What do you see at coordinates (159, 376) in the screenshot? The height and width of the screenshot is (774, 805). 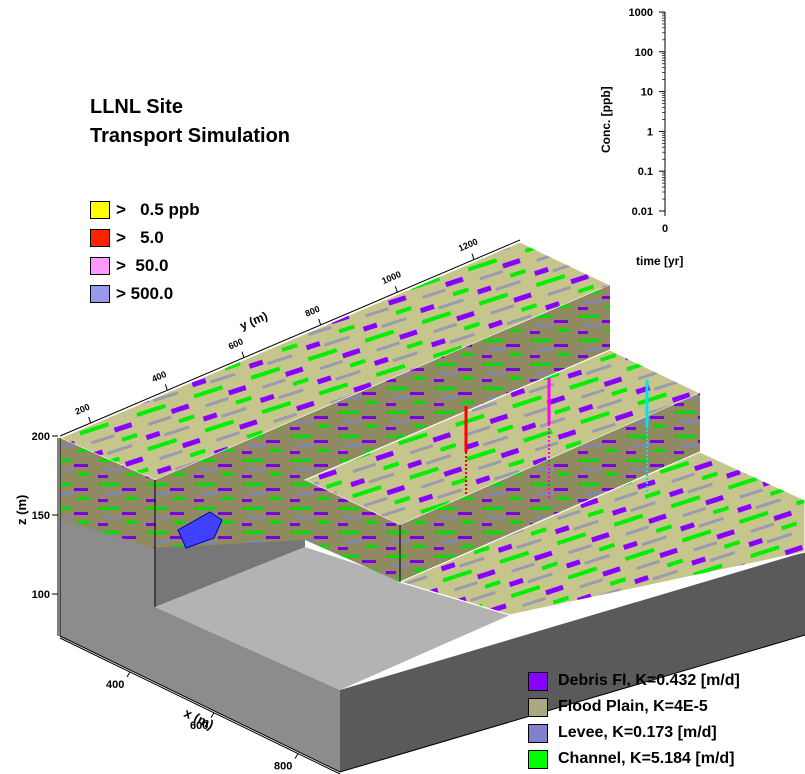 I see `y-tick-label: 400` at bounding box center [159, 376].